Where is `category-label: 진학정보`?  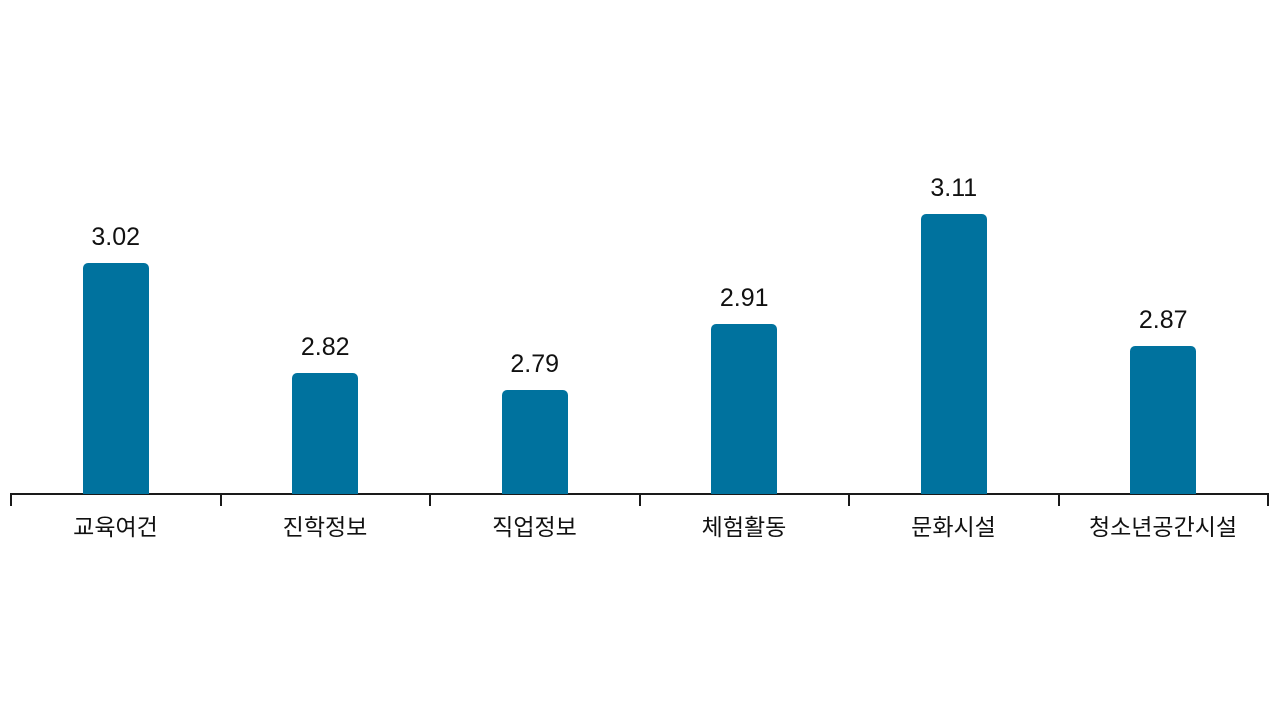 category-label: 진학정보 is located at coordinates (325, 528).